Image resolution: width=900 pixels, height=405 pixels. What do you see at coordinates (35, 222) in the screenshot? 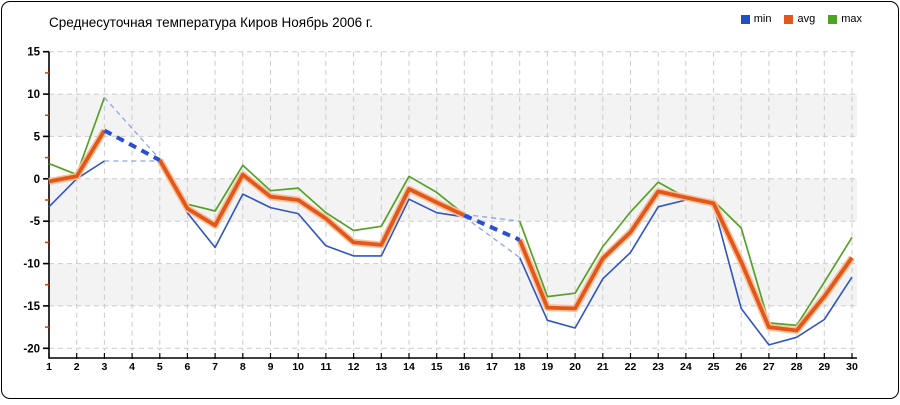
I see `y-tick-label: -5` at bounding box center [35, 222].